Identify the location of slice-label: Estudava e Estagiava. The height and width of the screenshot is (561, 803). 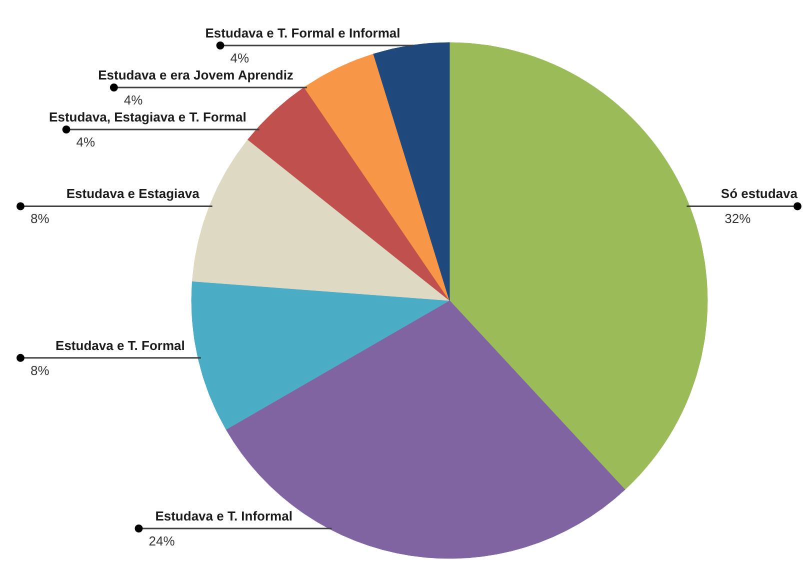
(133, 194).